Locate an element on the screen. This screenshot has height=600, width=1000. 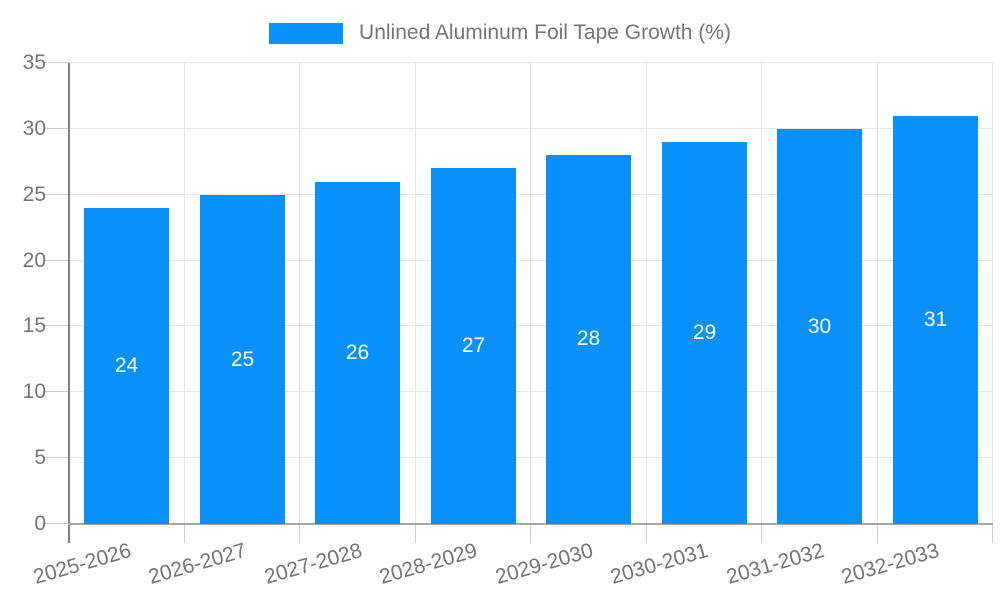
bar-value-label: 25 is located at coordinates (242, 359).